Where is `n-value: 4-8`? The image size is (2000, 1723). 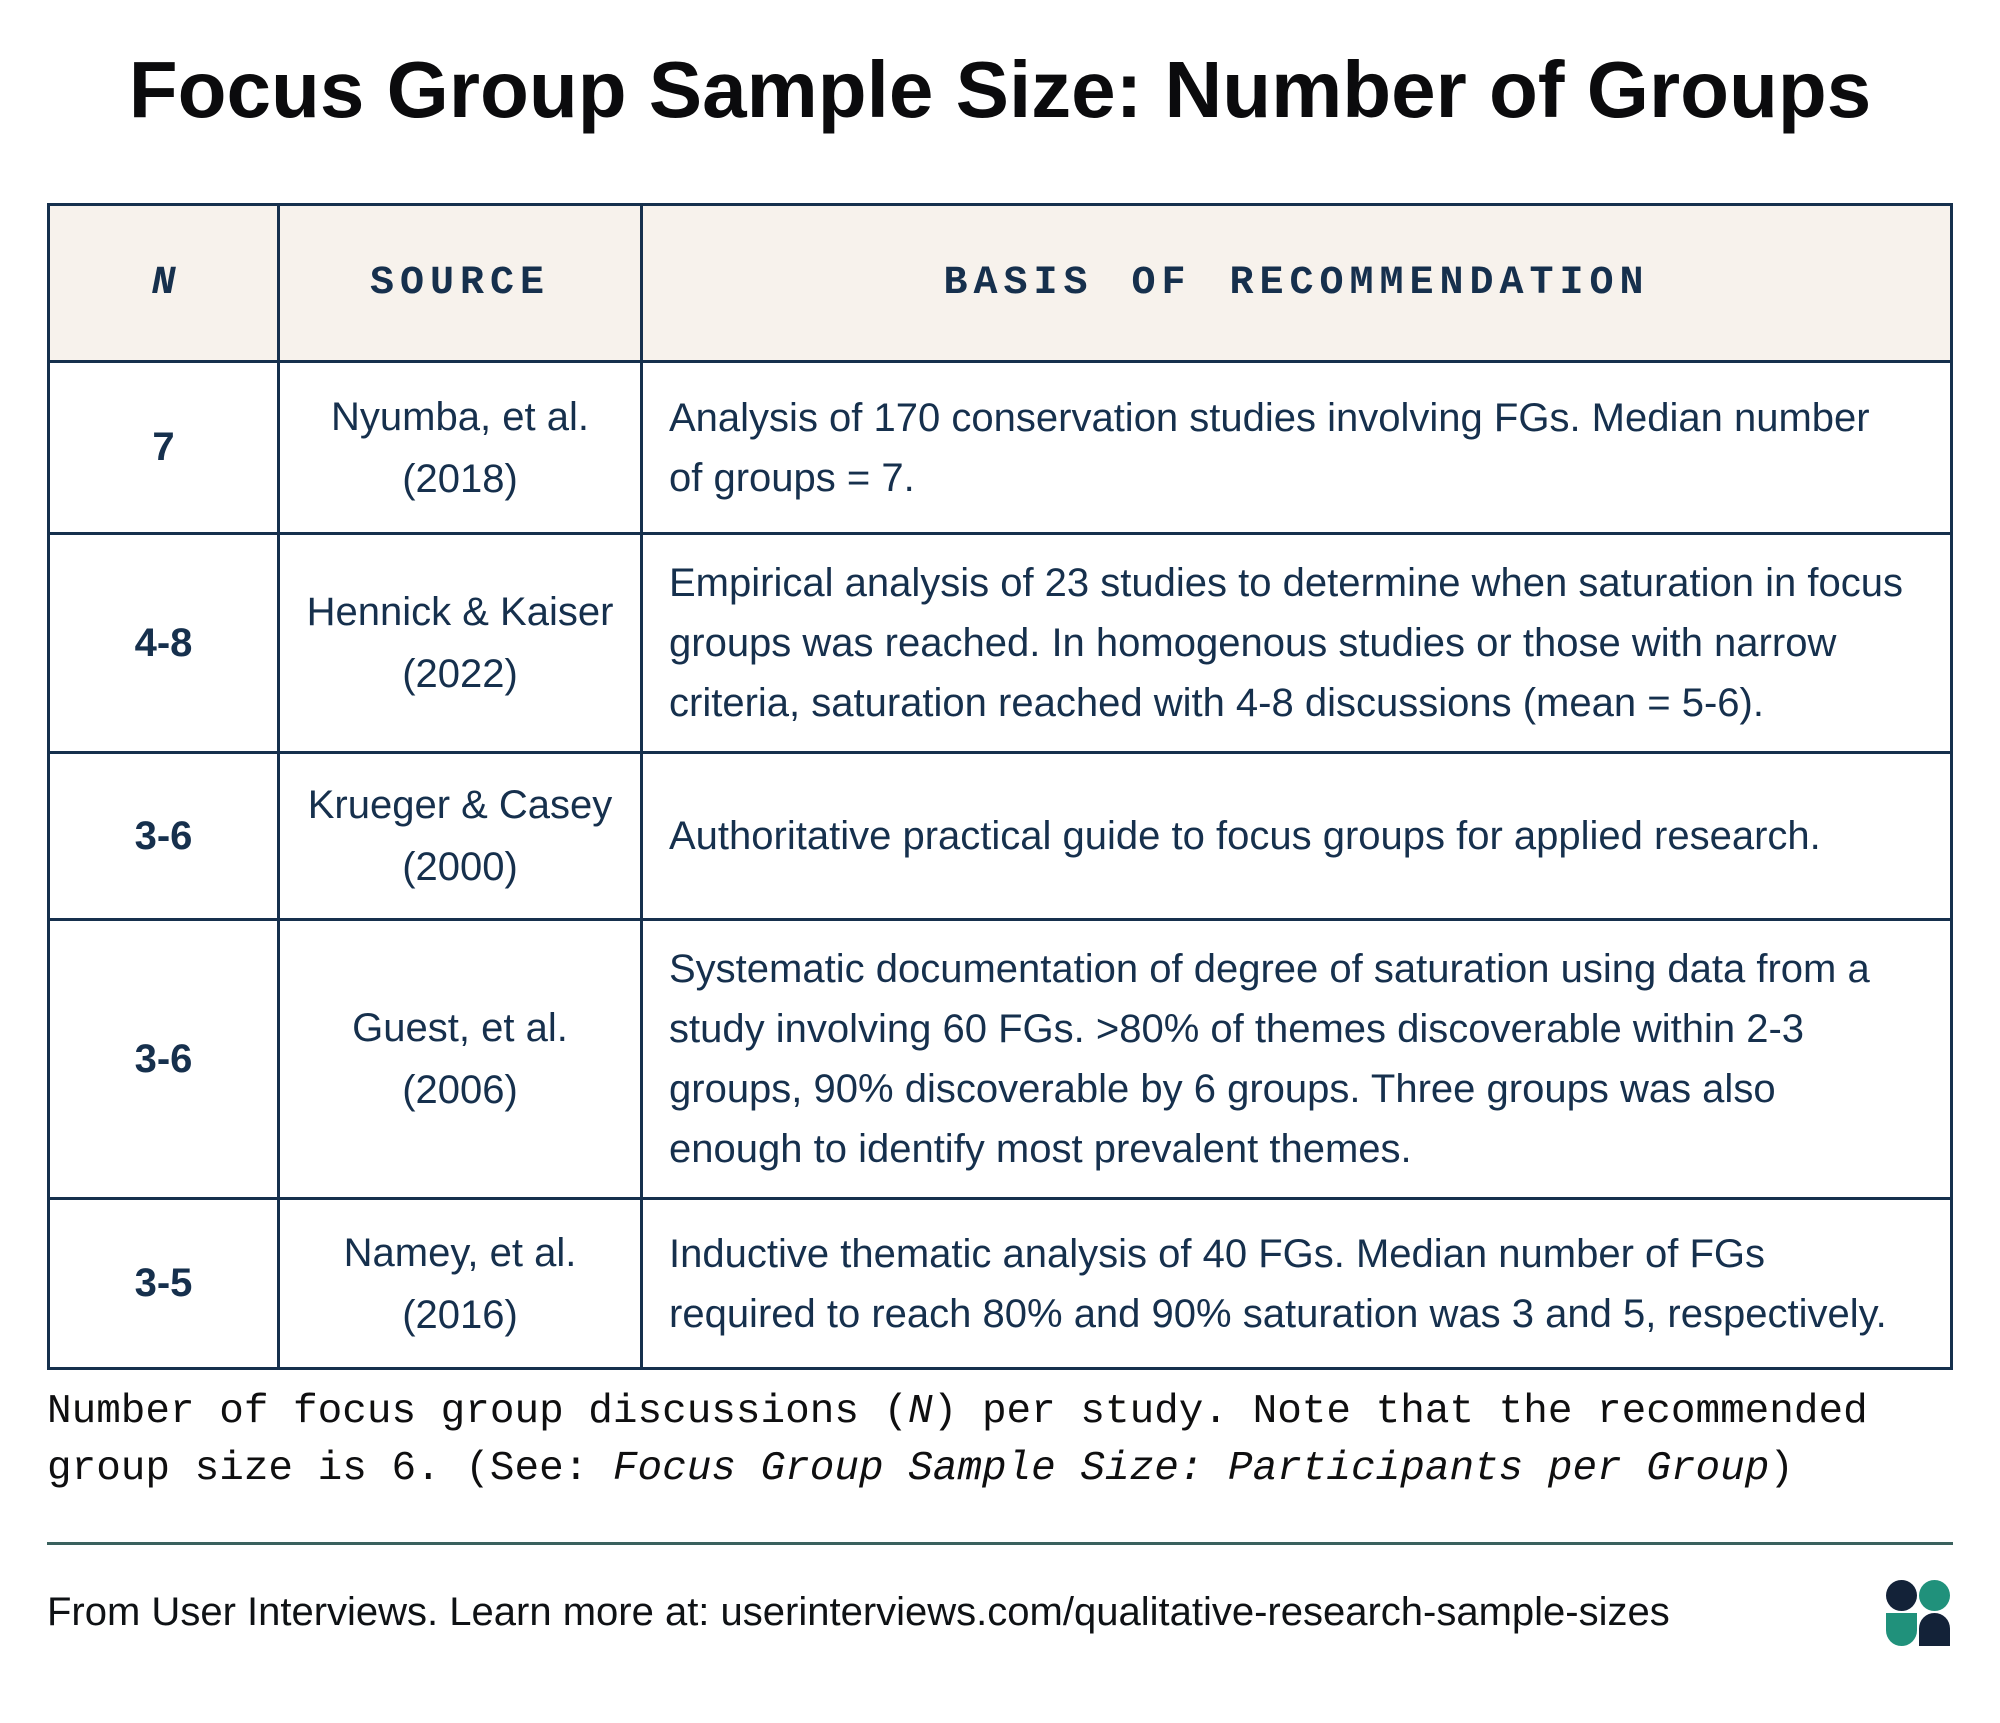 n-value: 4-8 is located at coordinates (163, 643).